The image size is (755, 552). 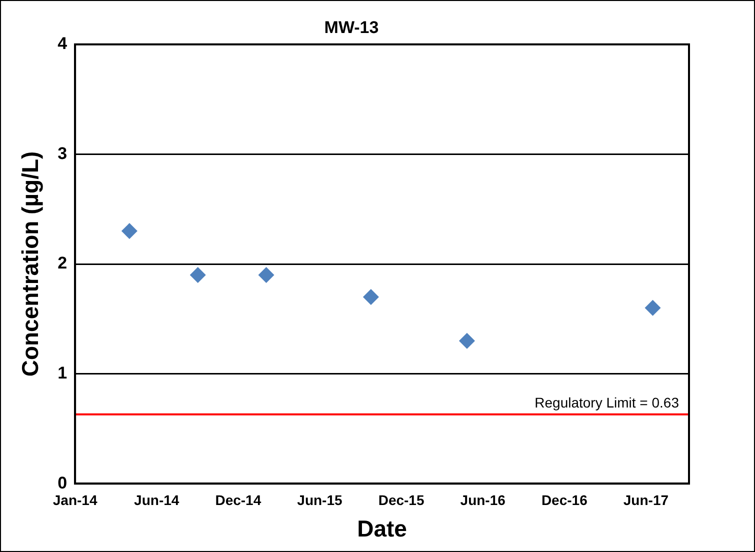 What do you see at coordinates (63, 44) in the screenshot?
I see `y-tick-label: 4` at bounding box center [63, 44].